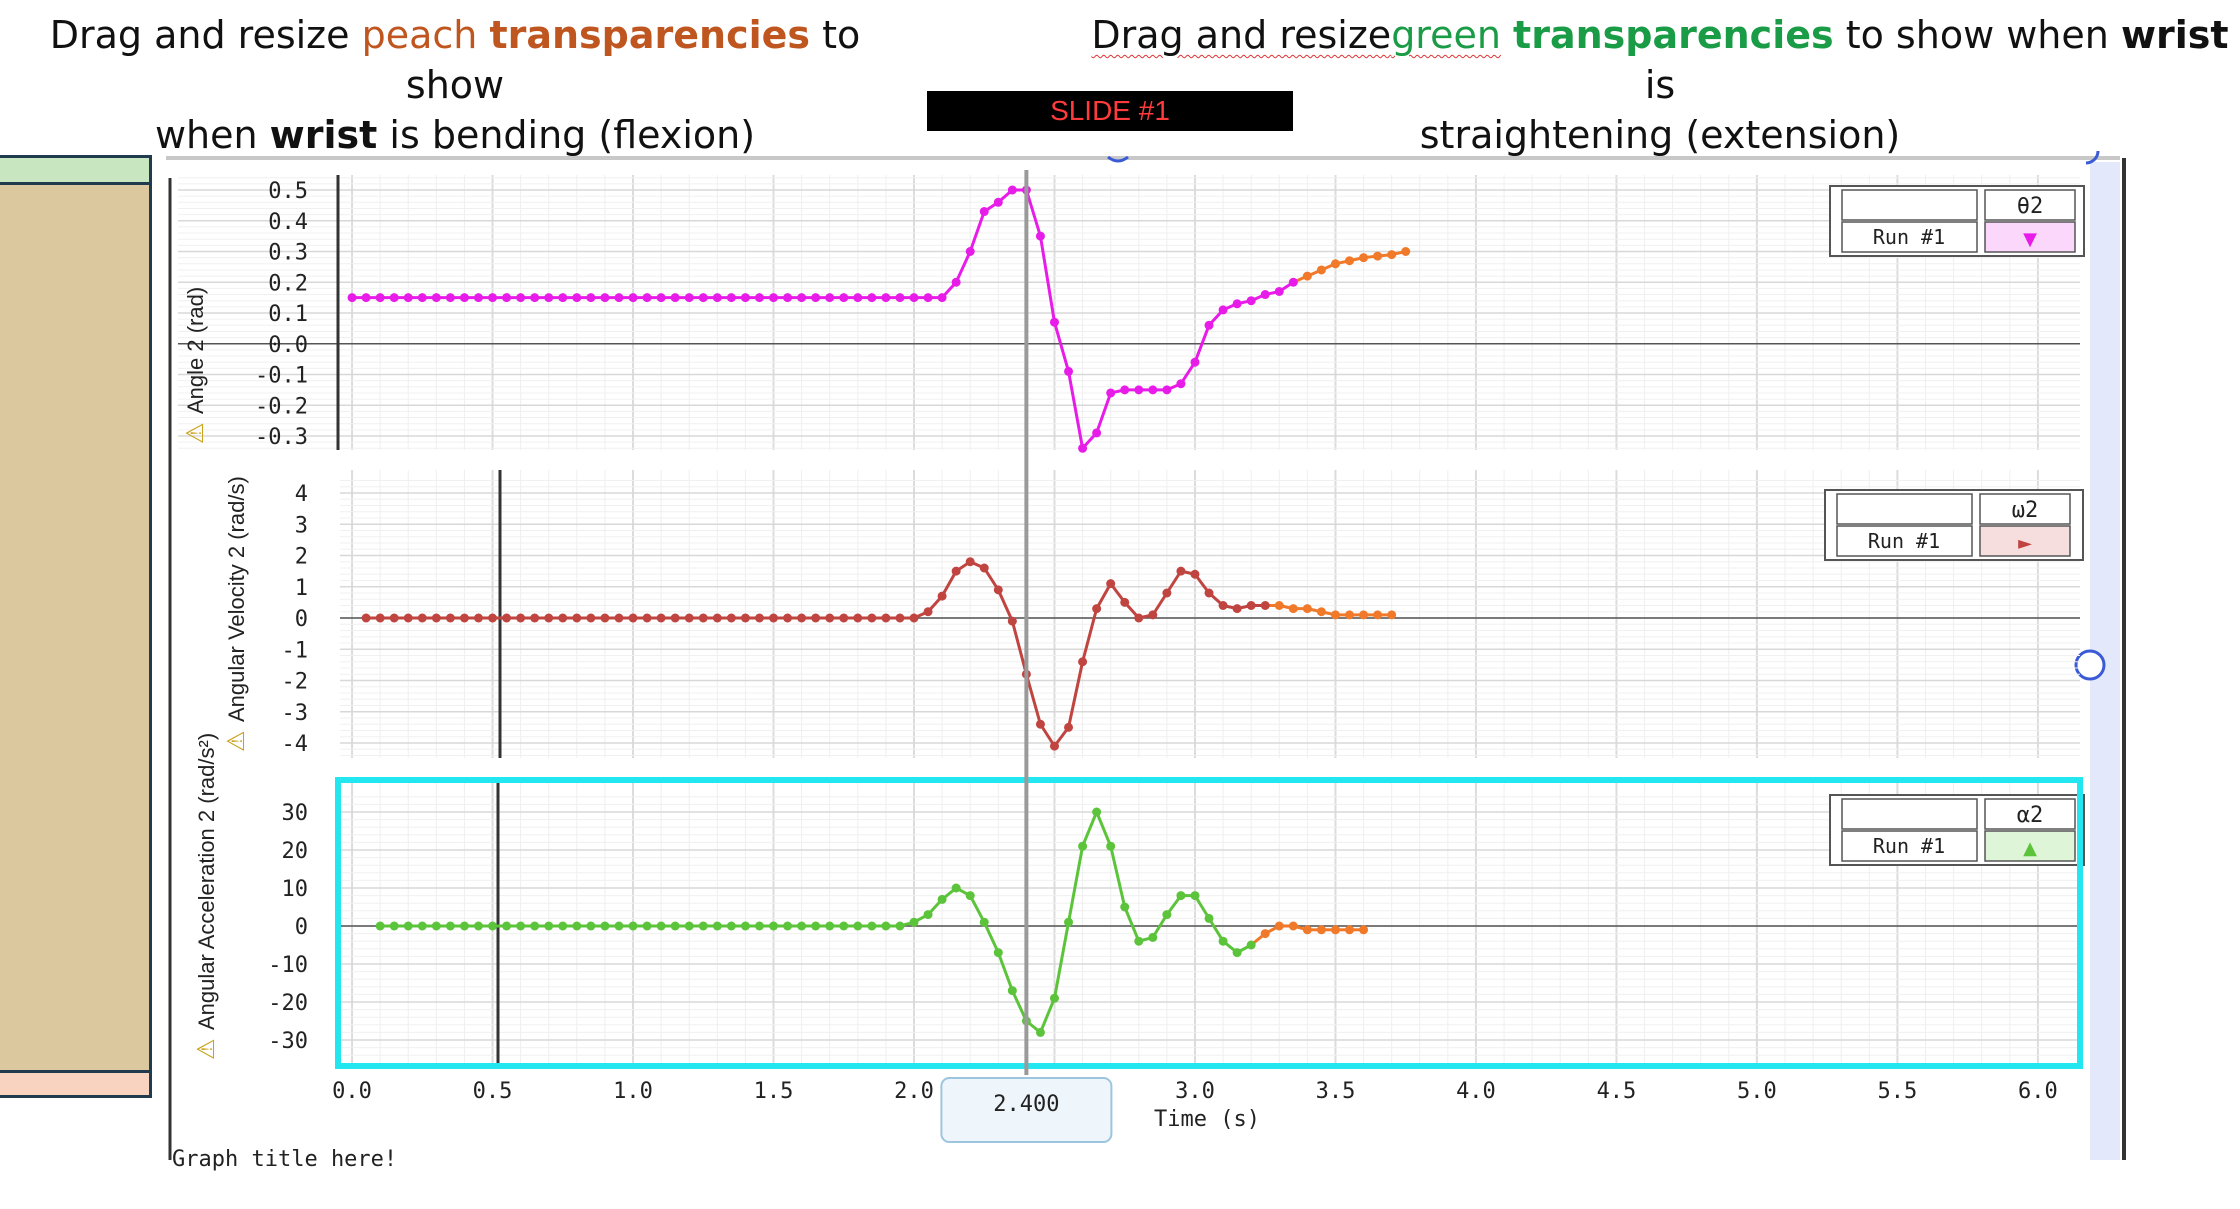 The image size is (2240, 1209). What do you see at coordinates (295, 889) in the screenshot?
I see `y-tick-label: 10` at bounding box center [295, 889].